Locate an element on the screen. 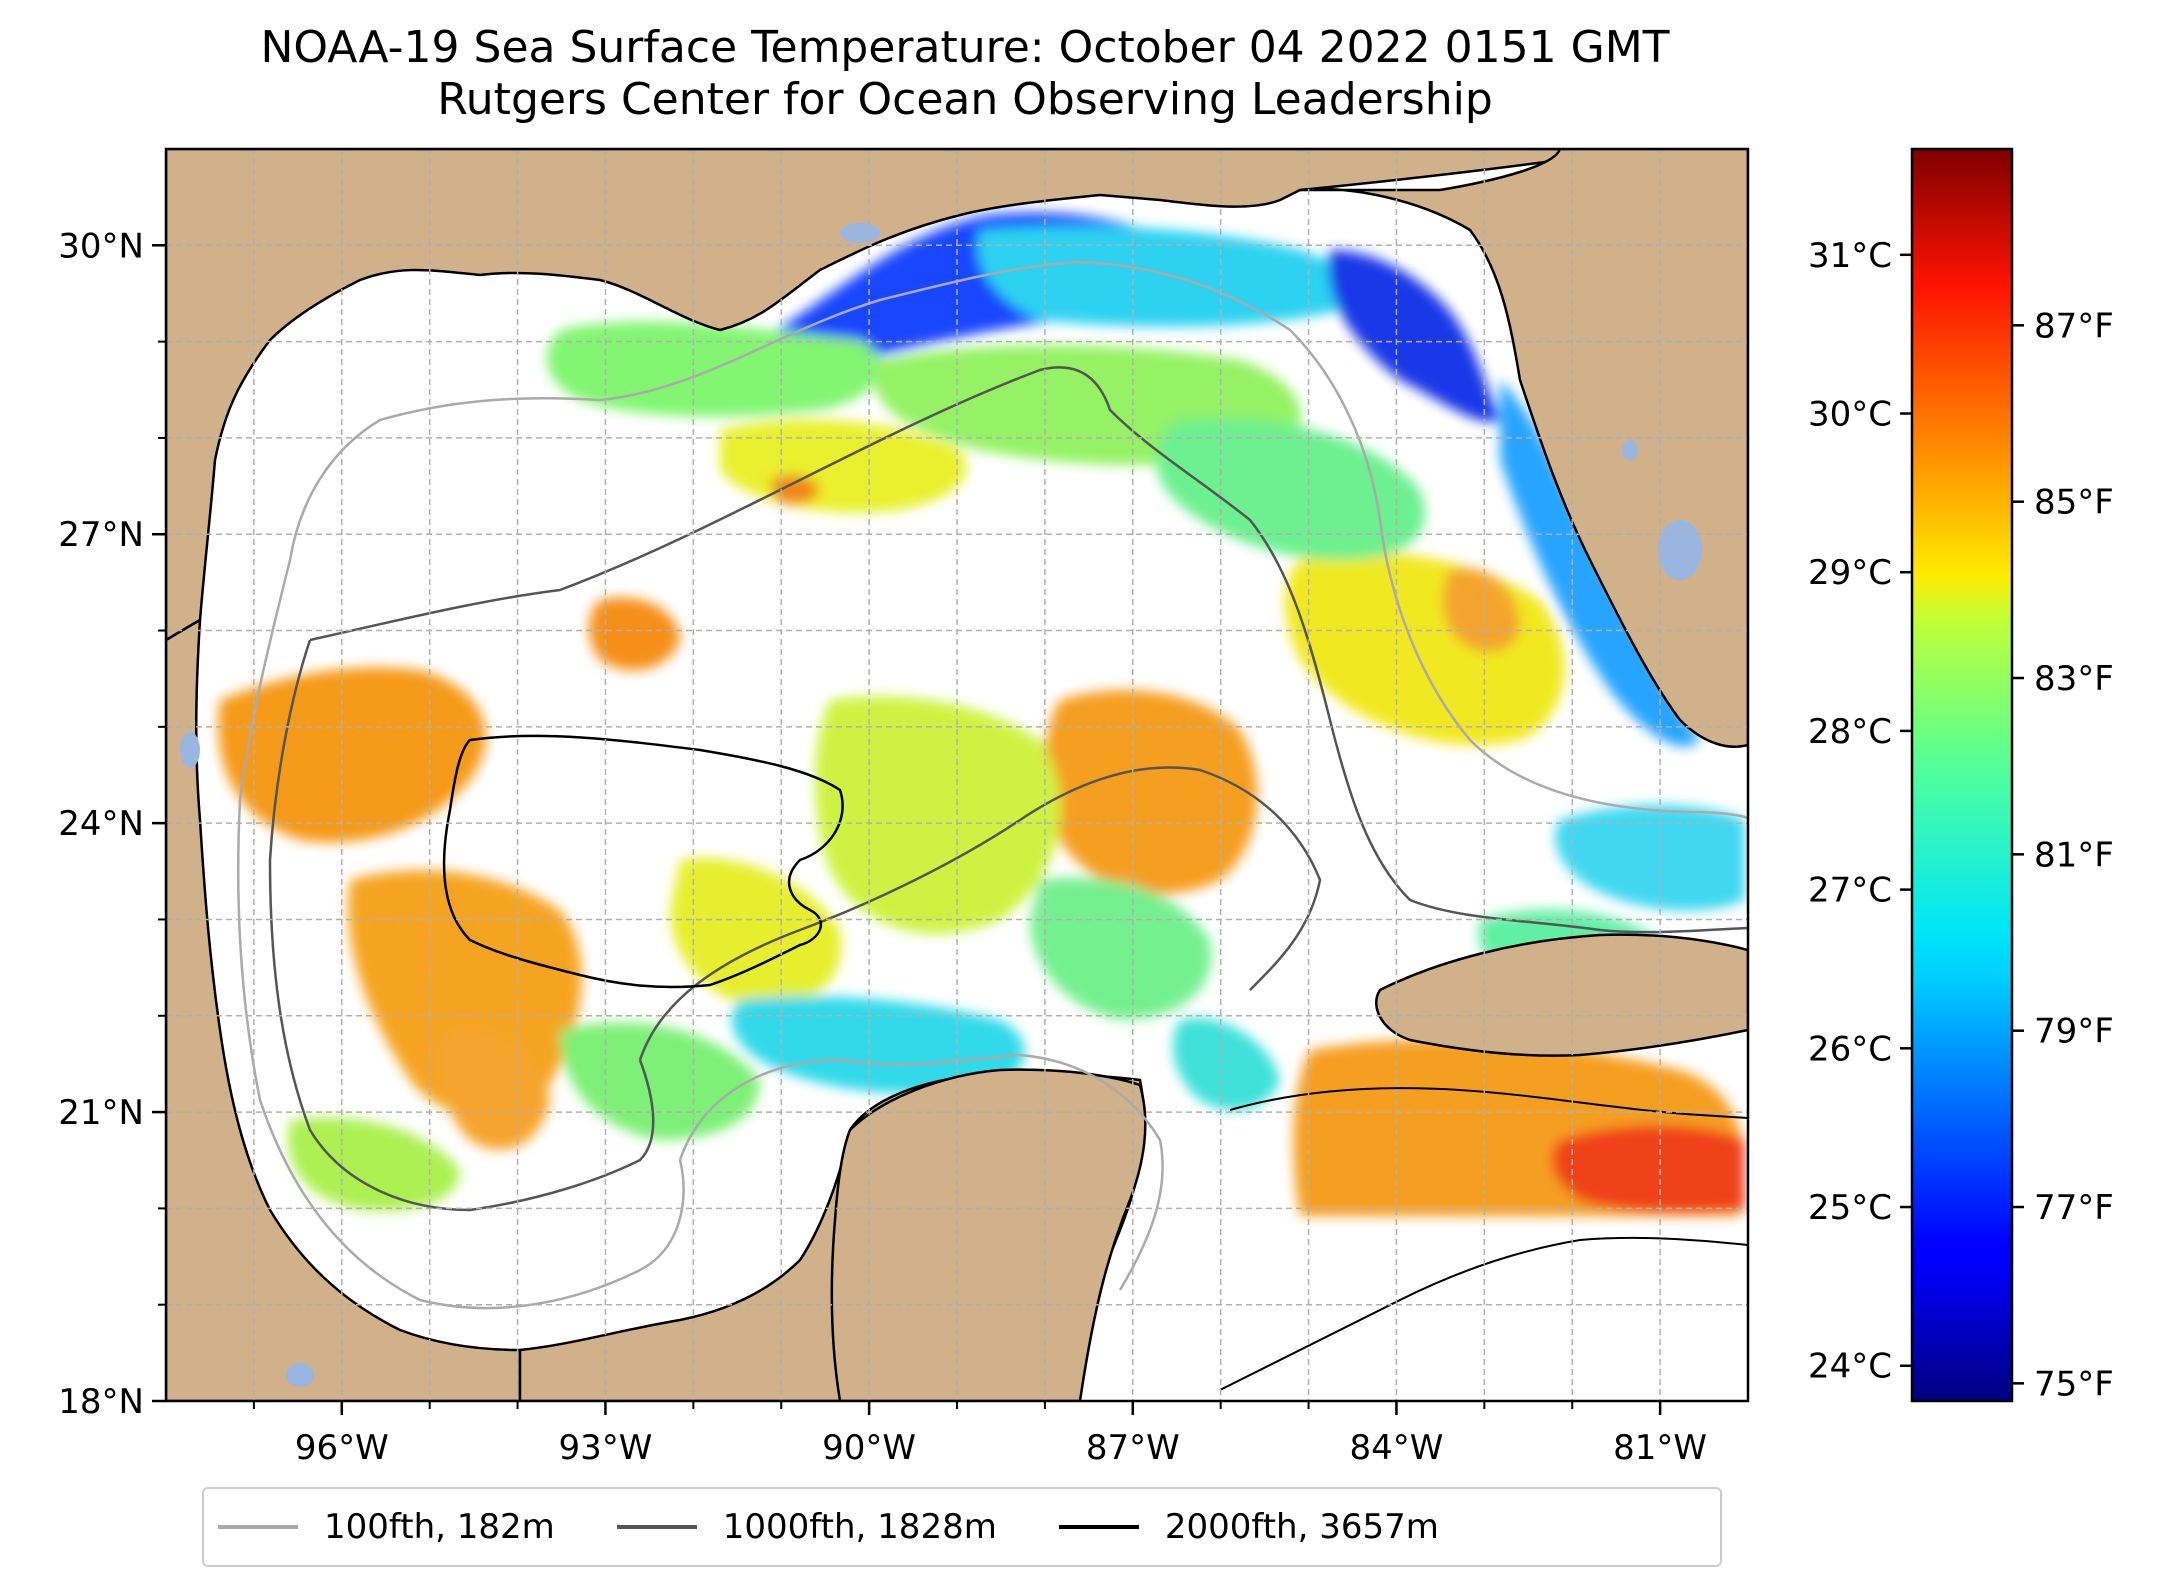  sst-yucatan-channel-cyan is located at coordinates (1226, 1064).